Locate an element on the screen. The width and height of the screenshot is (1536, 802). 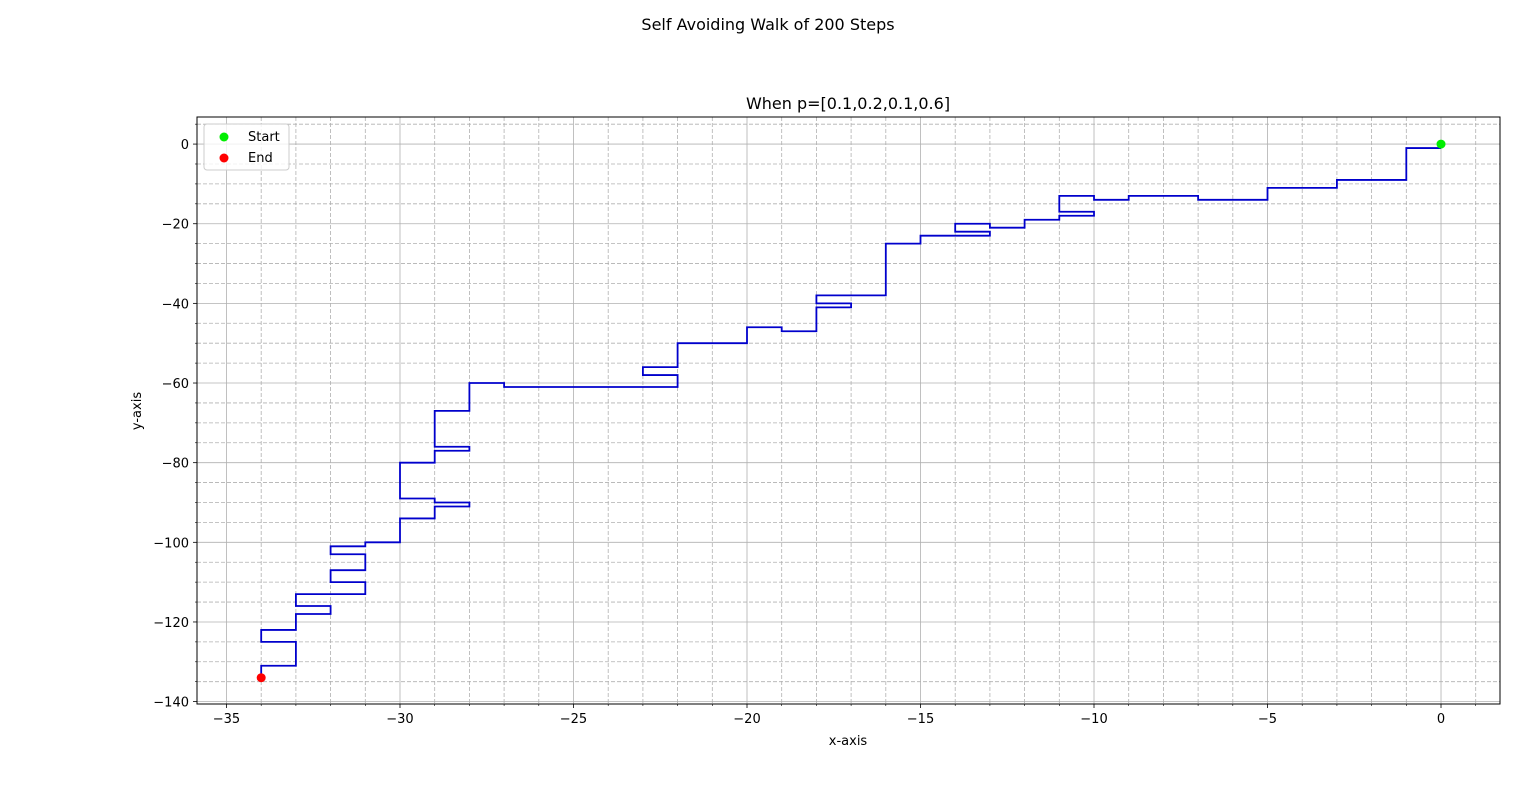
x-tick-label: −15 is located at coordinates (920, 719).